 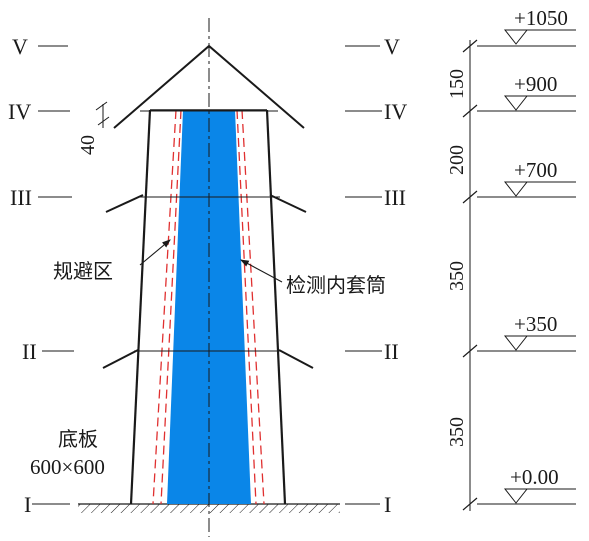 I want to click on base-plate-title: 底板, so click(x=78, y=439).